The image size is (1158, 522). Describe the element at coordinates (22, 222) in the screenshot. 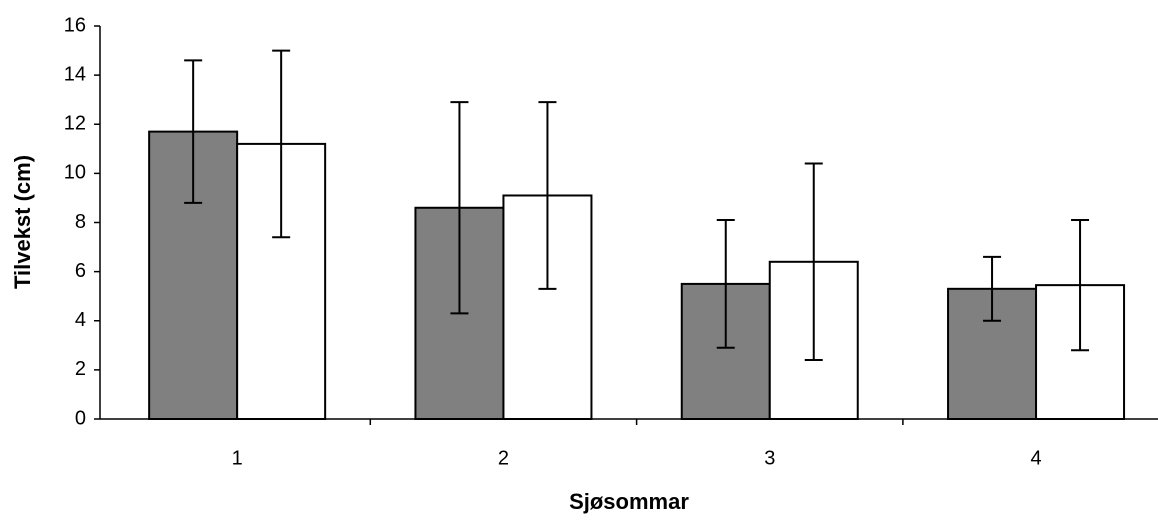

I see `y-axis-title: Tilvekst (cm)` at that location.